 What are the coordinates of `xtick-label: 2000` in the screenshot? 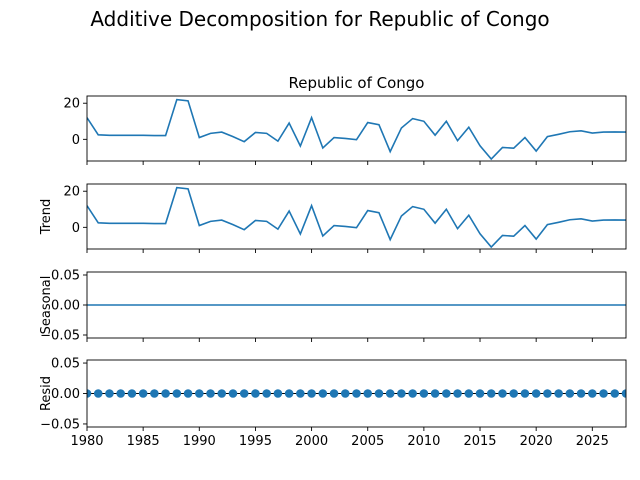 It's located at (311, 441).